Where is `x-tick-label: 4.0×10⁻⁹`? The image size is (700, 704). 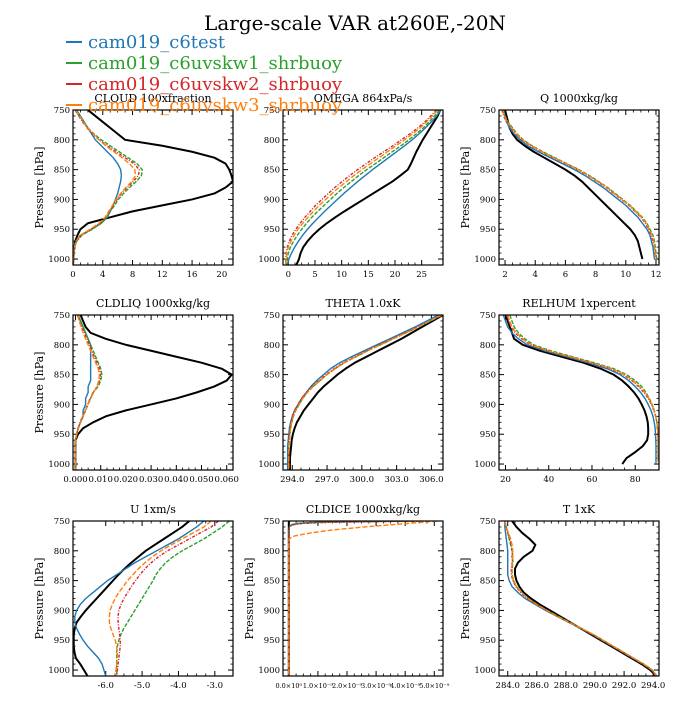
x-tick-label: 4.0×10⁻⁹ is located at coordinates (405, 686).